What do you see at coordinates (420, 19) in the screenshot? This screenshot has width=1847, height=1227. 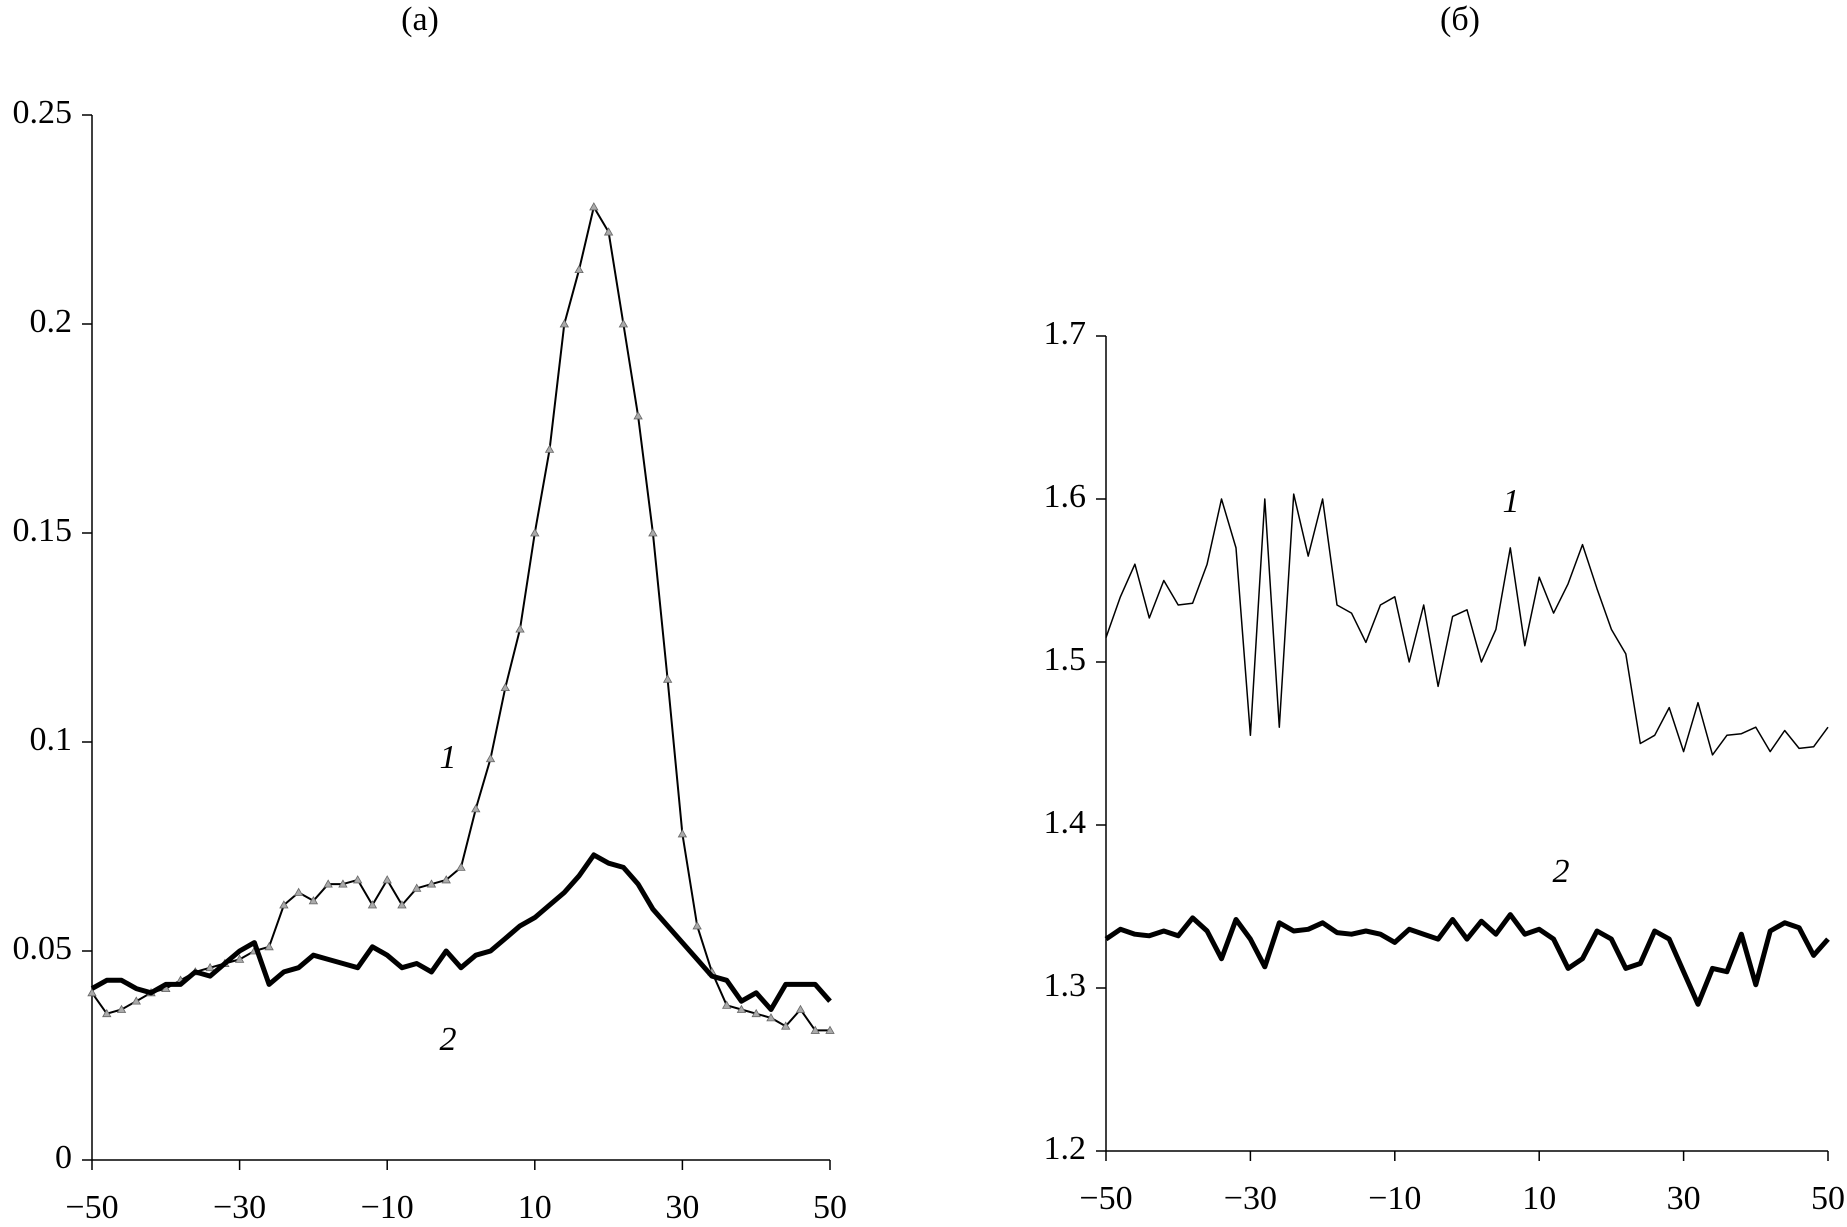 I see `panel-title: (a)` at bounding box center [420, 19].